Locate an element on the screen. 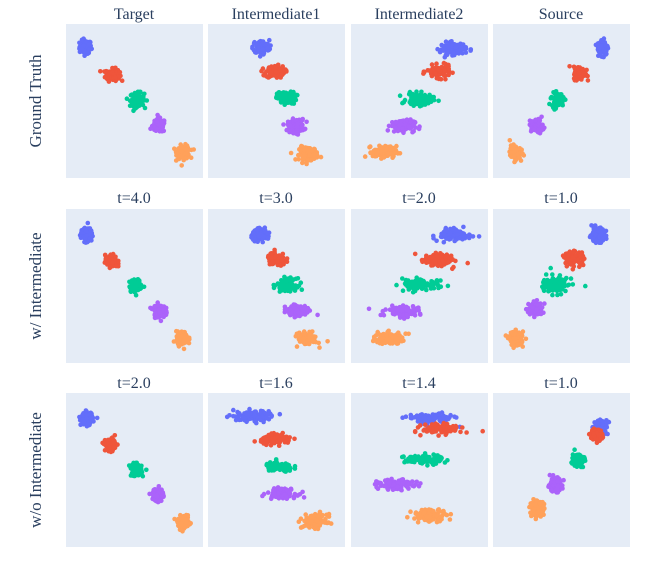 The height and width of the screenshot is (572, 654). row-label-wo-intermediate: w/o Intermediate is located at coordinates (35, 470).